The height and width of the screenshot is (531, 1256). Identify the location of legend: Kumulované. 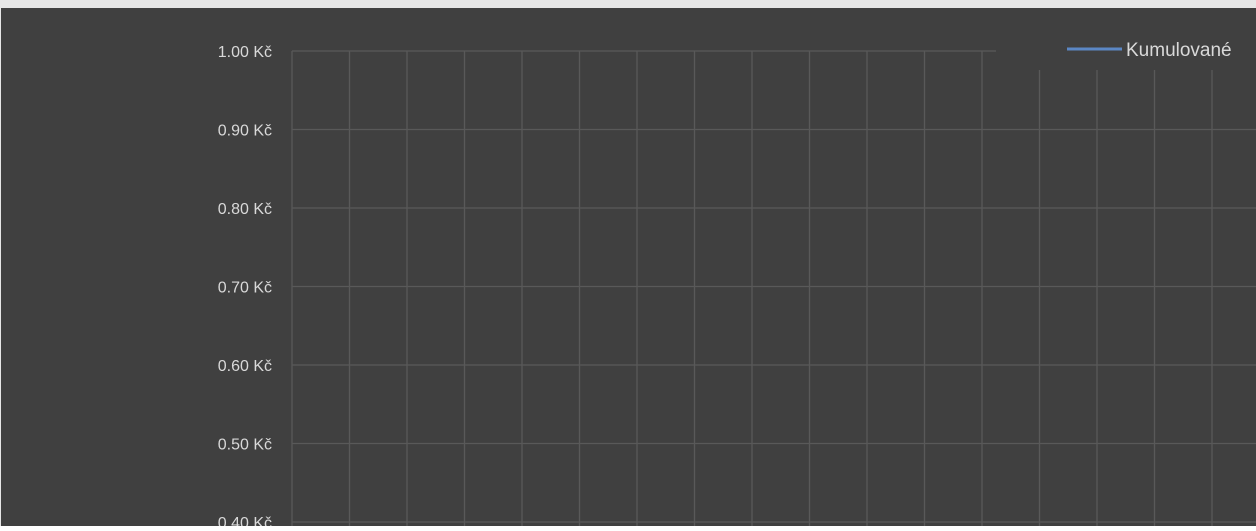
(1144, 49).